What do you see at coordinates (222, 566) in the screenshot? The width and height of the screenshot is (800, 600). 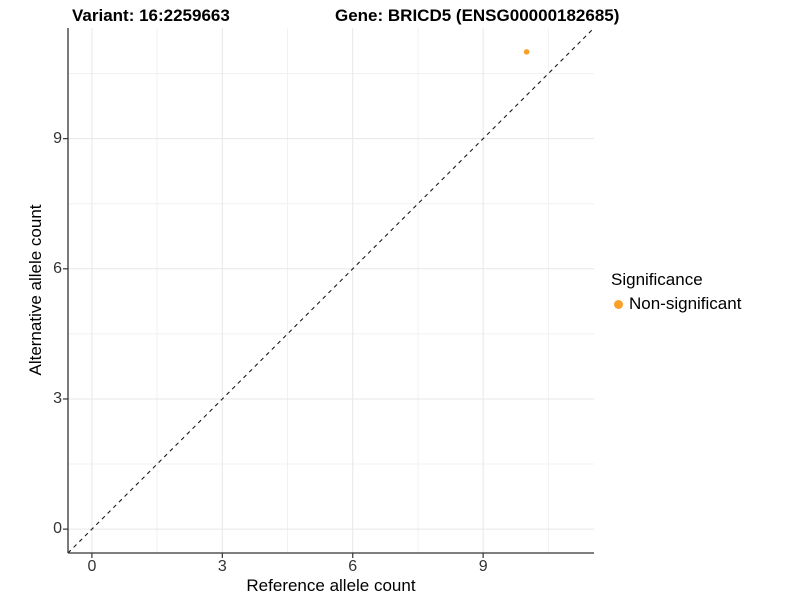 I see `x-tick-label: 3` at bounding box center [222, 566].